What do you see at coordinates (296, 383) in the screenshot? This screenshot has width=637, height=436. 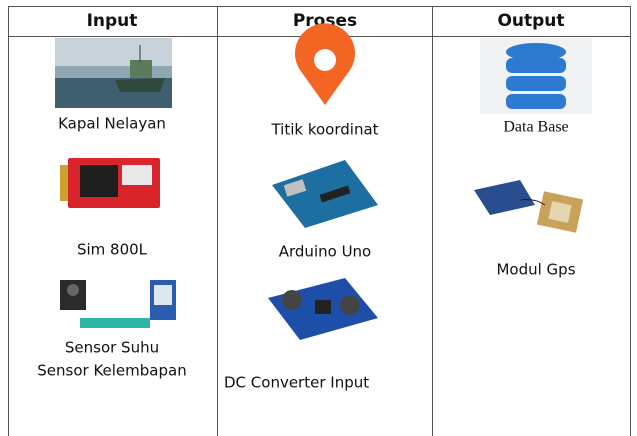 I see `item-label: DC Converter Input` at bounding box center [296, 383].